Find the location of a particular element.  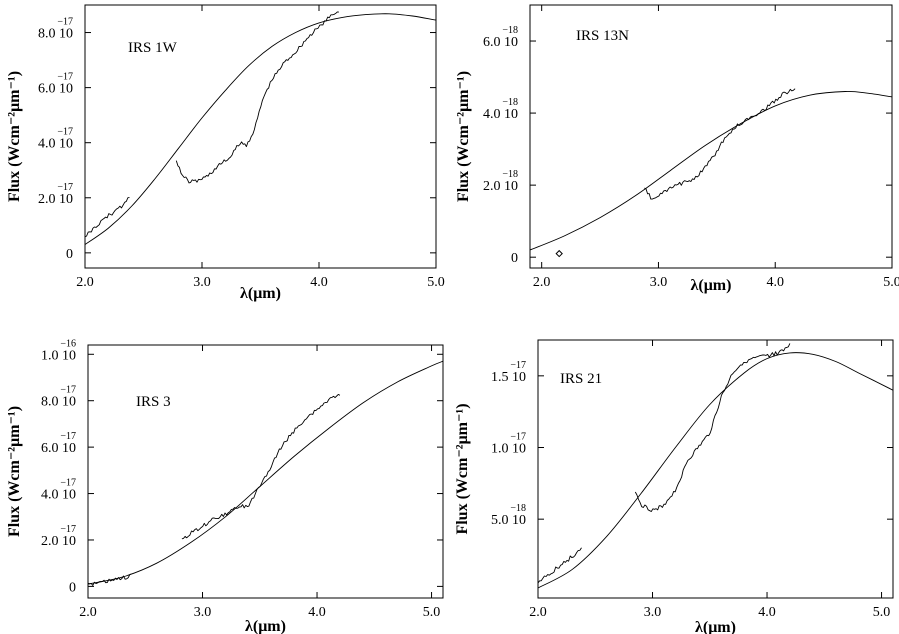

panel-label: IRS 1W is located at coordinates (153, 48).